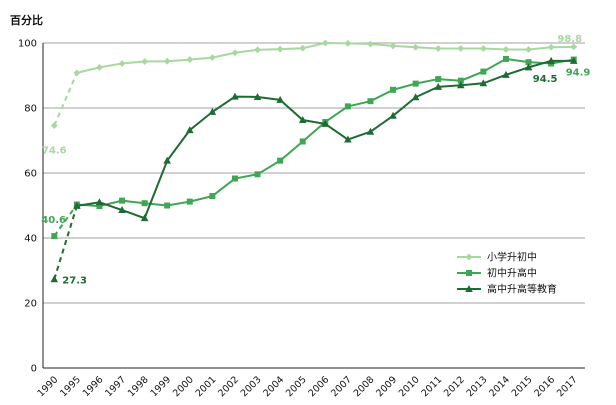 The image size is (616, 405). What do you see at coordinates (273, 386) in the screenshot?
I see `x-tick-label: 2004` at bounding box center [273, 386].